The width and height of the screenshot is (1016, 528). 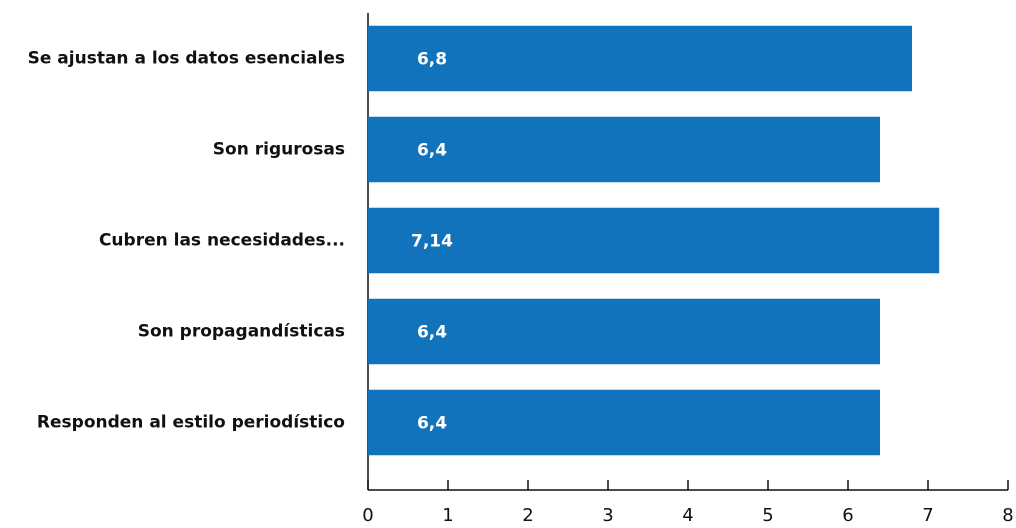 What do you see at coordinates (687, 515) in the screenshot?
I see `x-tick-label: 4` at bounding box center [687, 515].